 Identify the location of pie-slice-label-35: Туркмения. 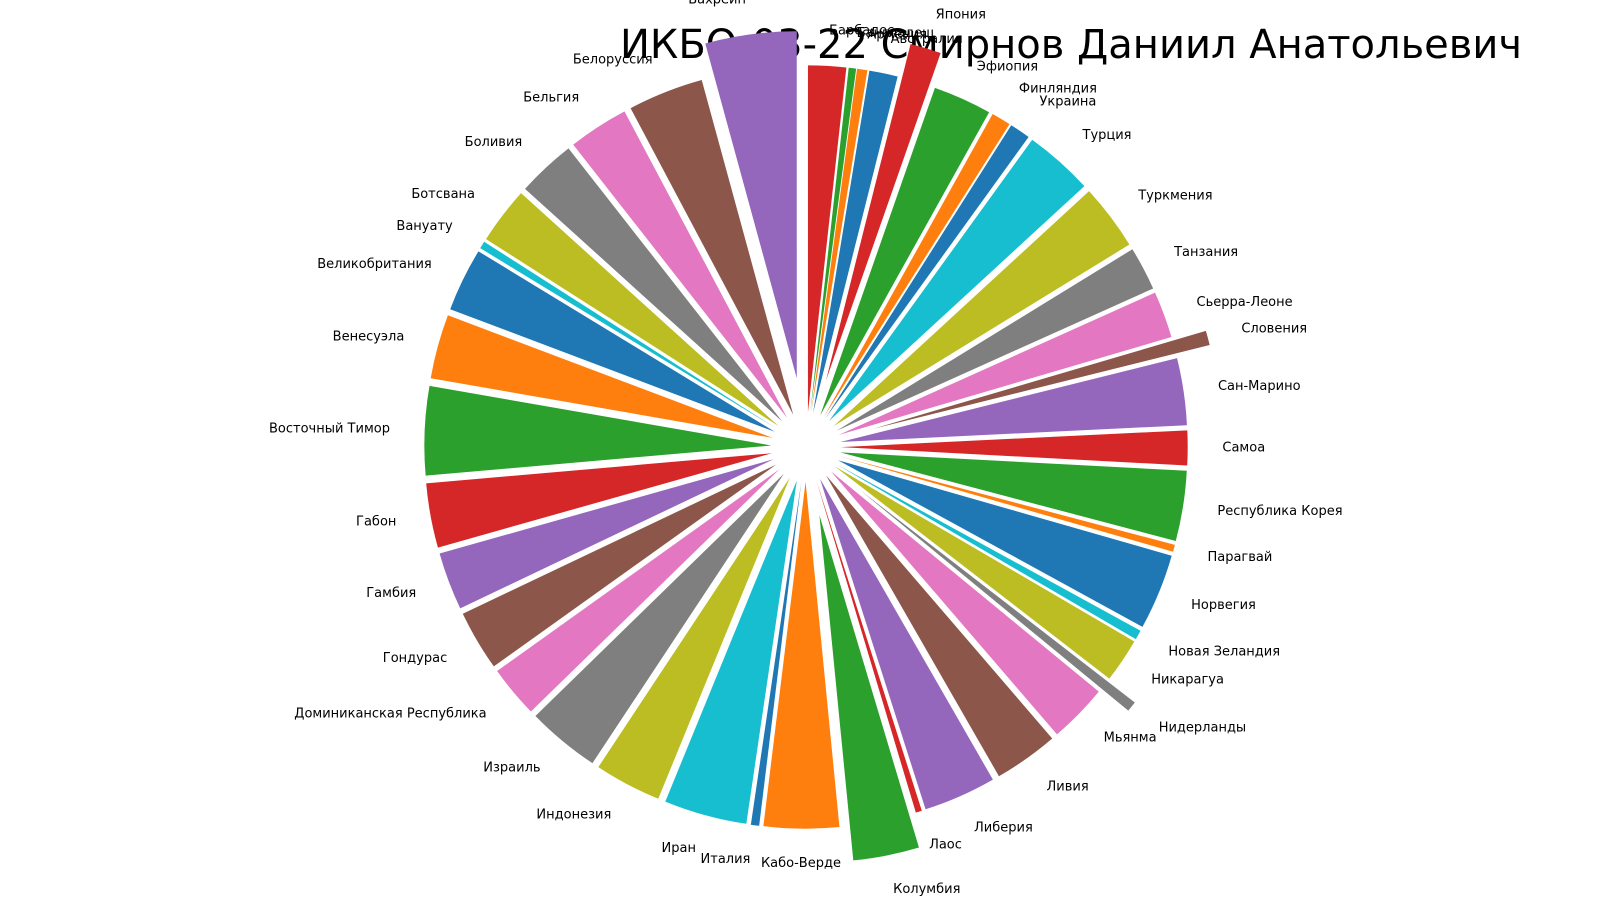
(1174, 195).